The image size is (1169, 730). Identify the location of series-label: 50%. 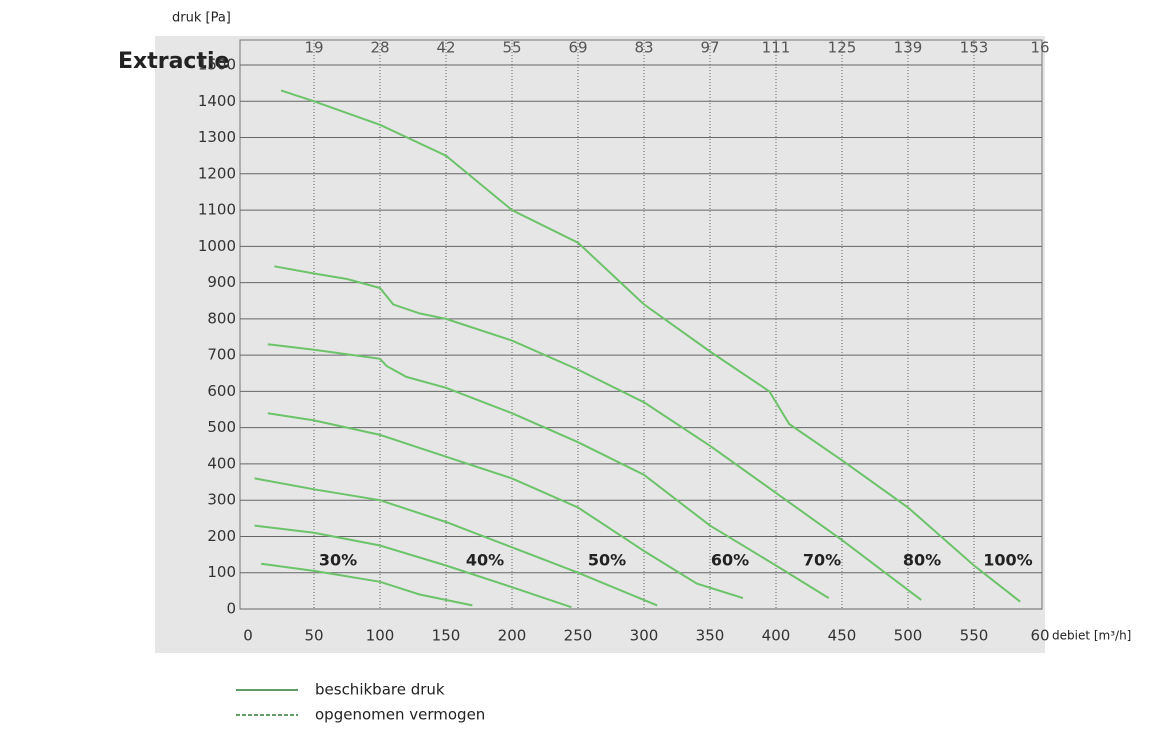
(607, 560).